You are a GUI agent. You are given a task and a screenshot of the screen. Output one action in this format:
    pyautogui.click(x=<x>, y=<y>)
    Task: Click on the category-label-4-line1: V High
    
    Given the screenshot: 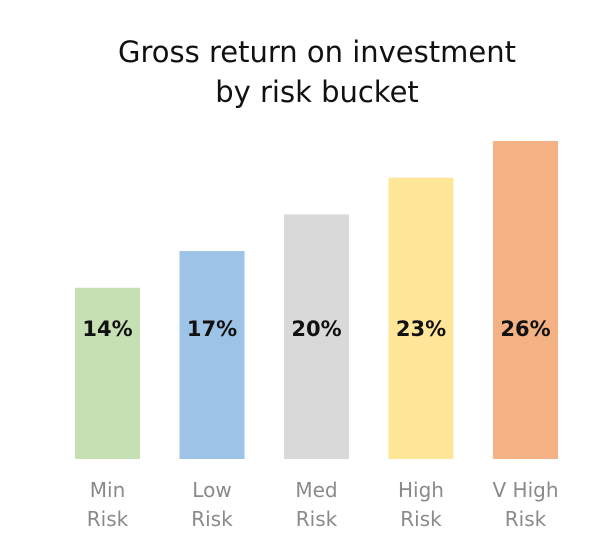 What is the action you would take?
    pyautogui.click(x=525, y=490)
    